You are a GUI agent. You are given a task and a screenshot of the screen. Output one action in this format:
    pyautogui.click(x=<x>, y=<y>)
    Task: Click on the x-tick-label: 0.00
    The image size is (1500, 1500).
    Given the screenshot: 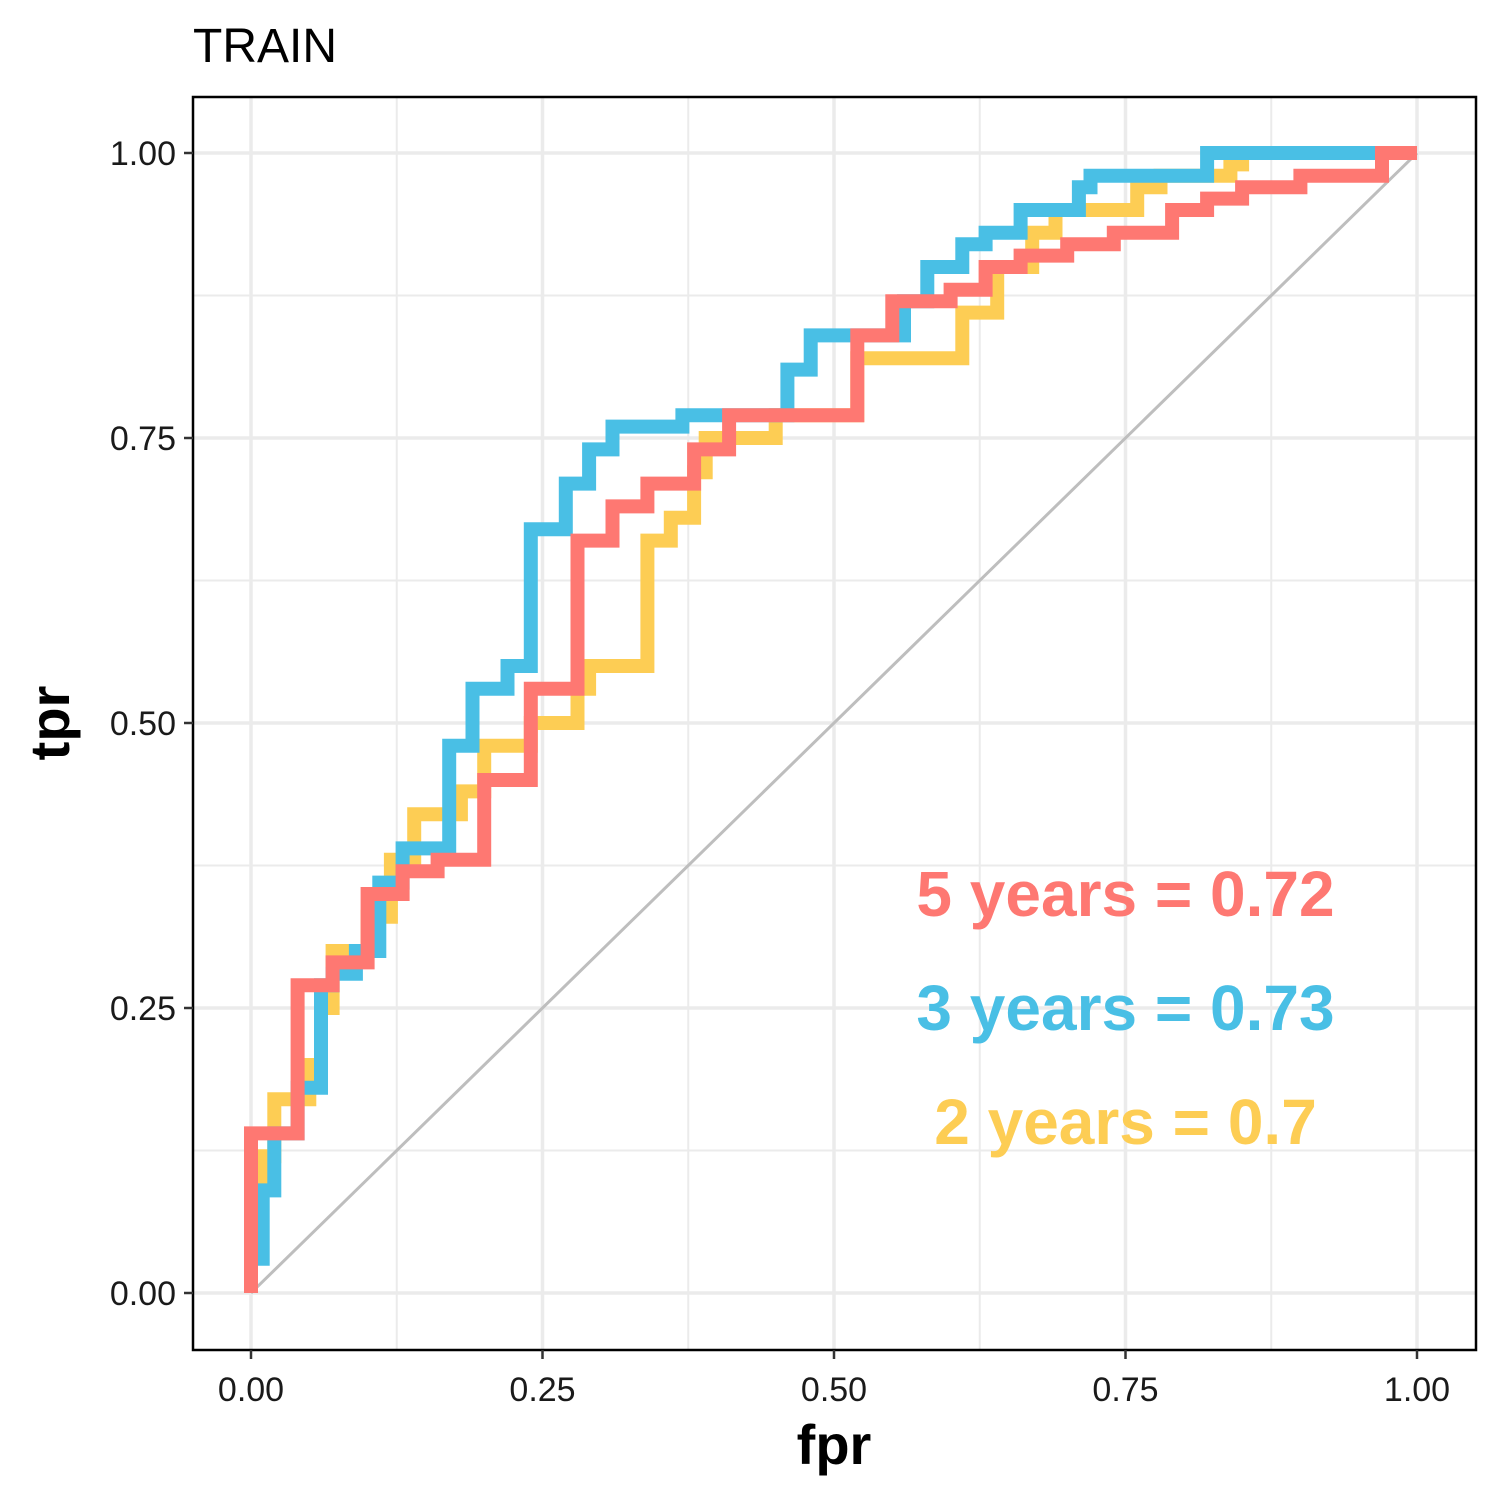 What is the action you would take?
    pyautogui.click(x=251, y=1390)
    